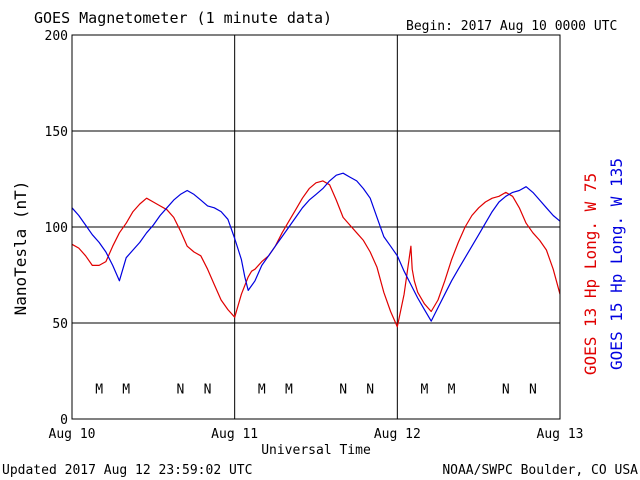 Image resolution: width=640 pixels, height=480 pixels. I want to click on source-label: NOAA/SWPC Boulder, CO USA, so click(540, 470).